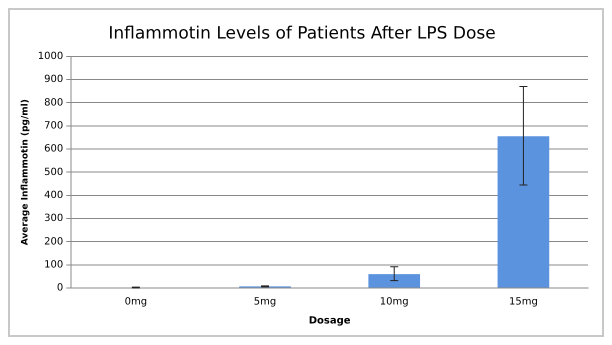 This screenshot has width=612, height=345. I want to click on x-tick-label: 0mg, so click(136, 302).